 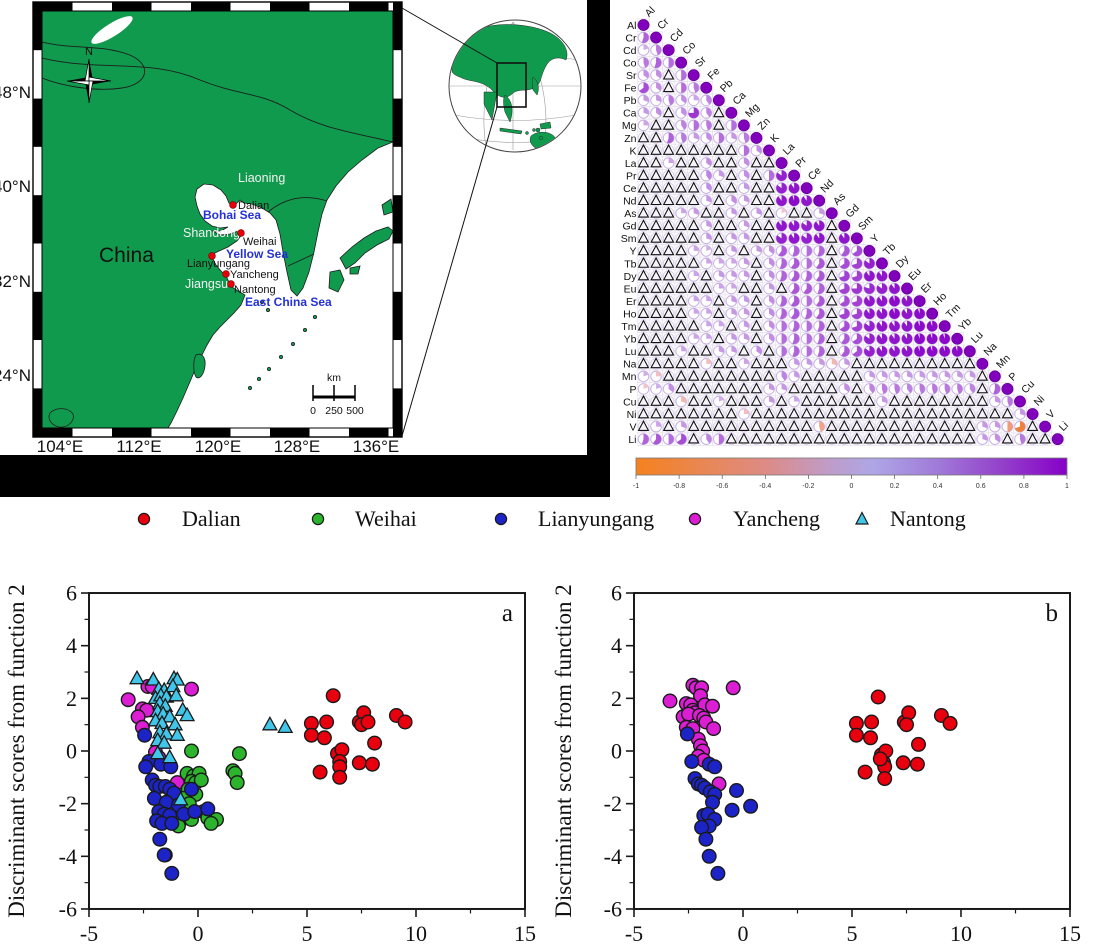 I want to click on corr-diagonal-label: Cu, so click(x=1028, y=387).